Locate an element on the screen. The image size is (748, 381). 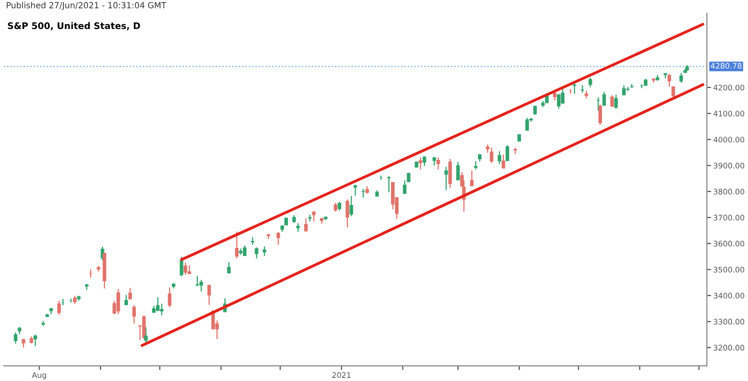
text: S&P 500, United States, D is located at coordinates (74, 26).